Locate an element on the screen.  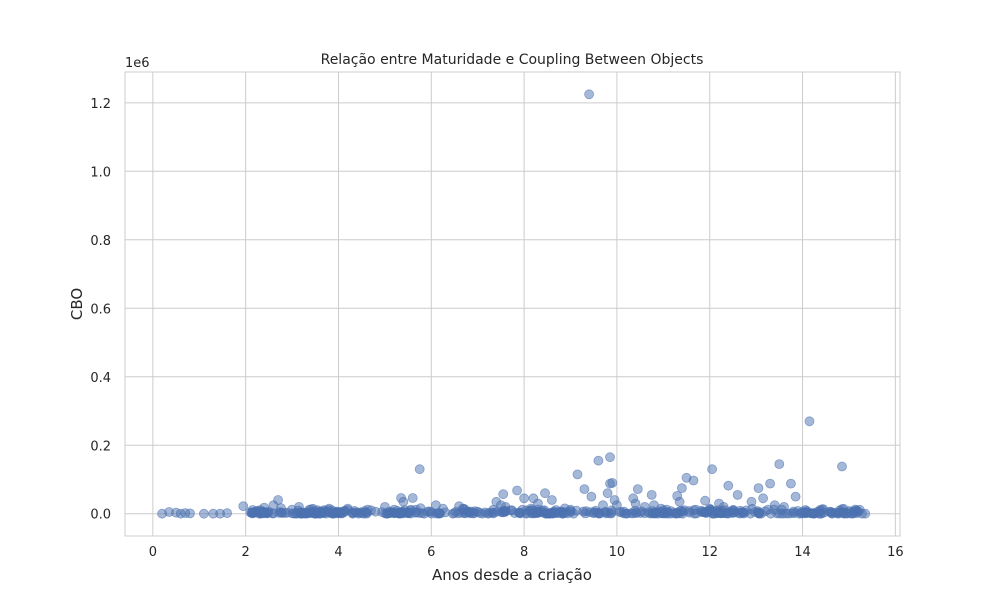
x-axis-label: Anos desde a criação is located at coordinates (512, 575).